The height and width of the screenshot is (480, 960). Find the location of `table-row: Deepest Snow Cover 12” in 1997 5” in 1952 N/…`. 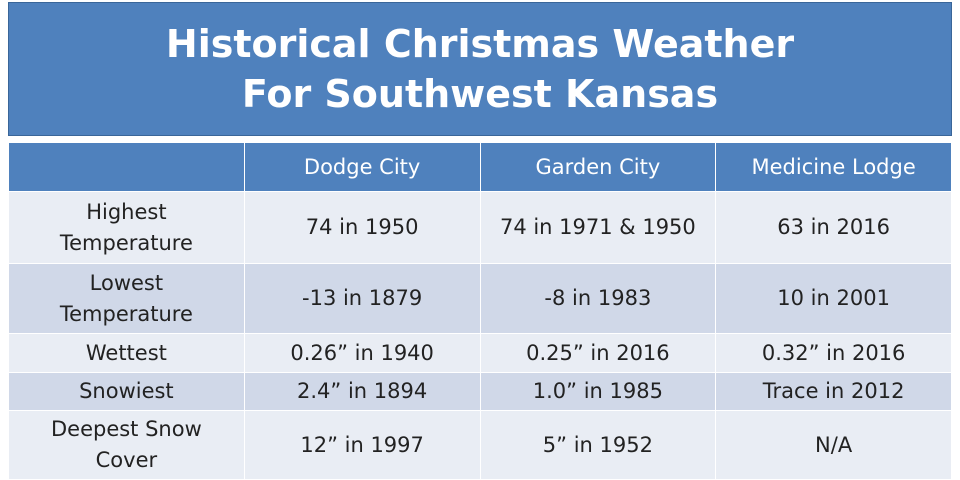

table-row: Deepest Snow Cover 12” in 1997 5” in 1952 N/… is located at coordinates (480, 445).